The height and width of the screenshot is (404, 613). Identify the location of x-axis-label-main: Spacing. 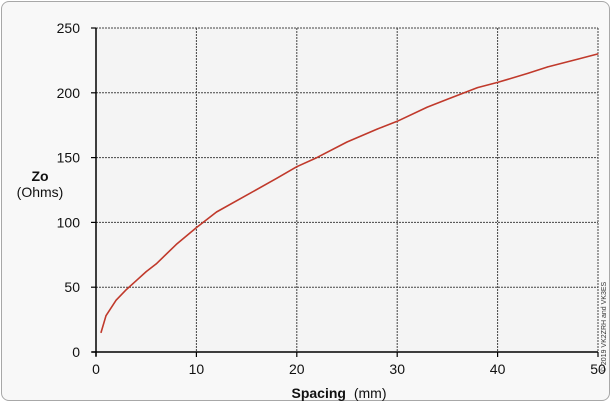
(318, 393).